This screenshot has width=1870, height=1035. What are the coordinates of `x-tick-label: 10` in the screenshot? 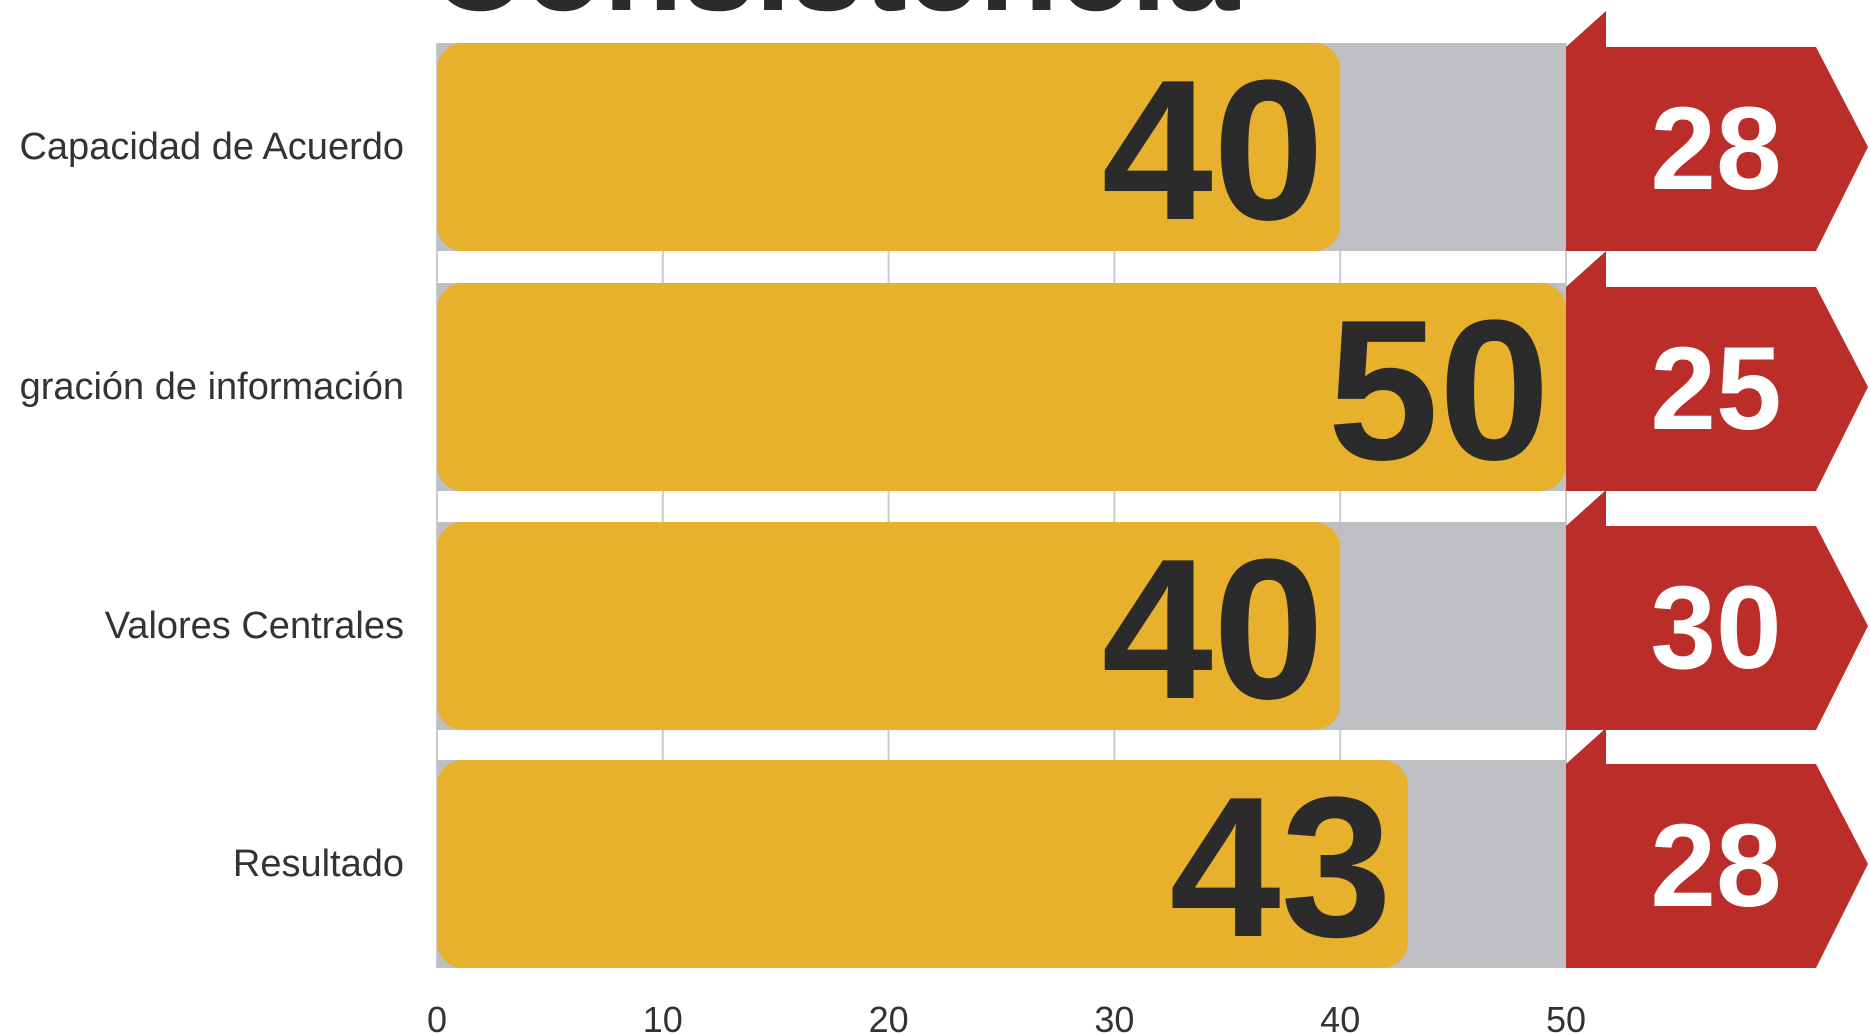 It's located at (663, 1017).